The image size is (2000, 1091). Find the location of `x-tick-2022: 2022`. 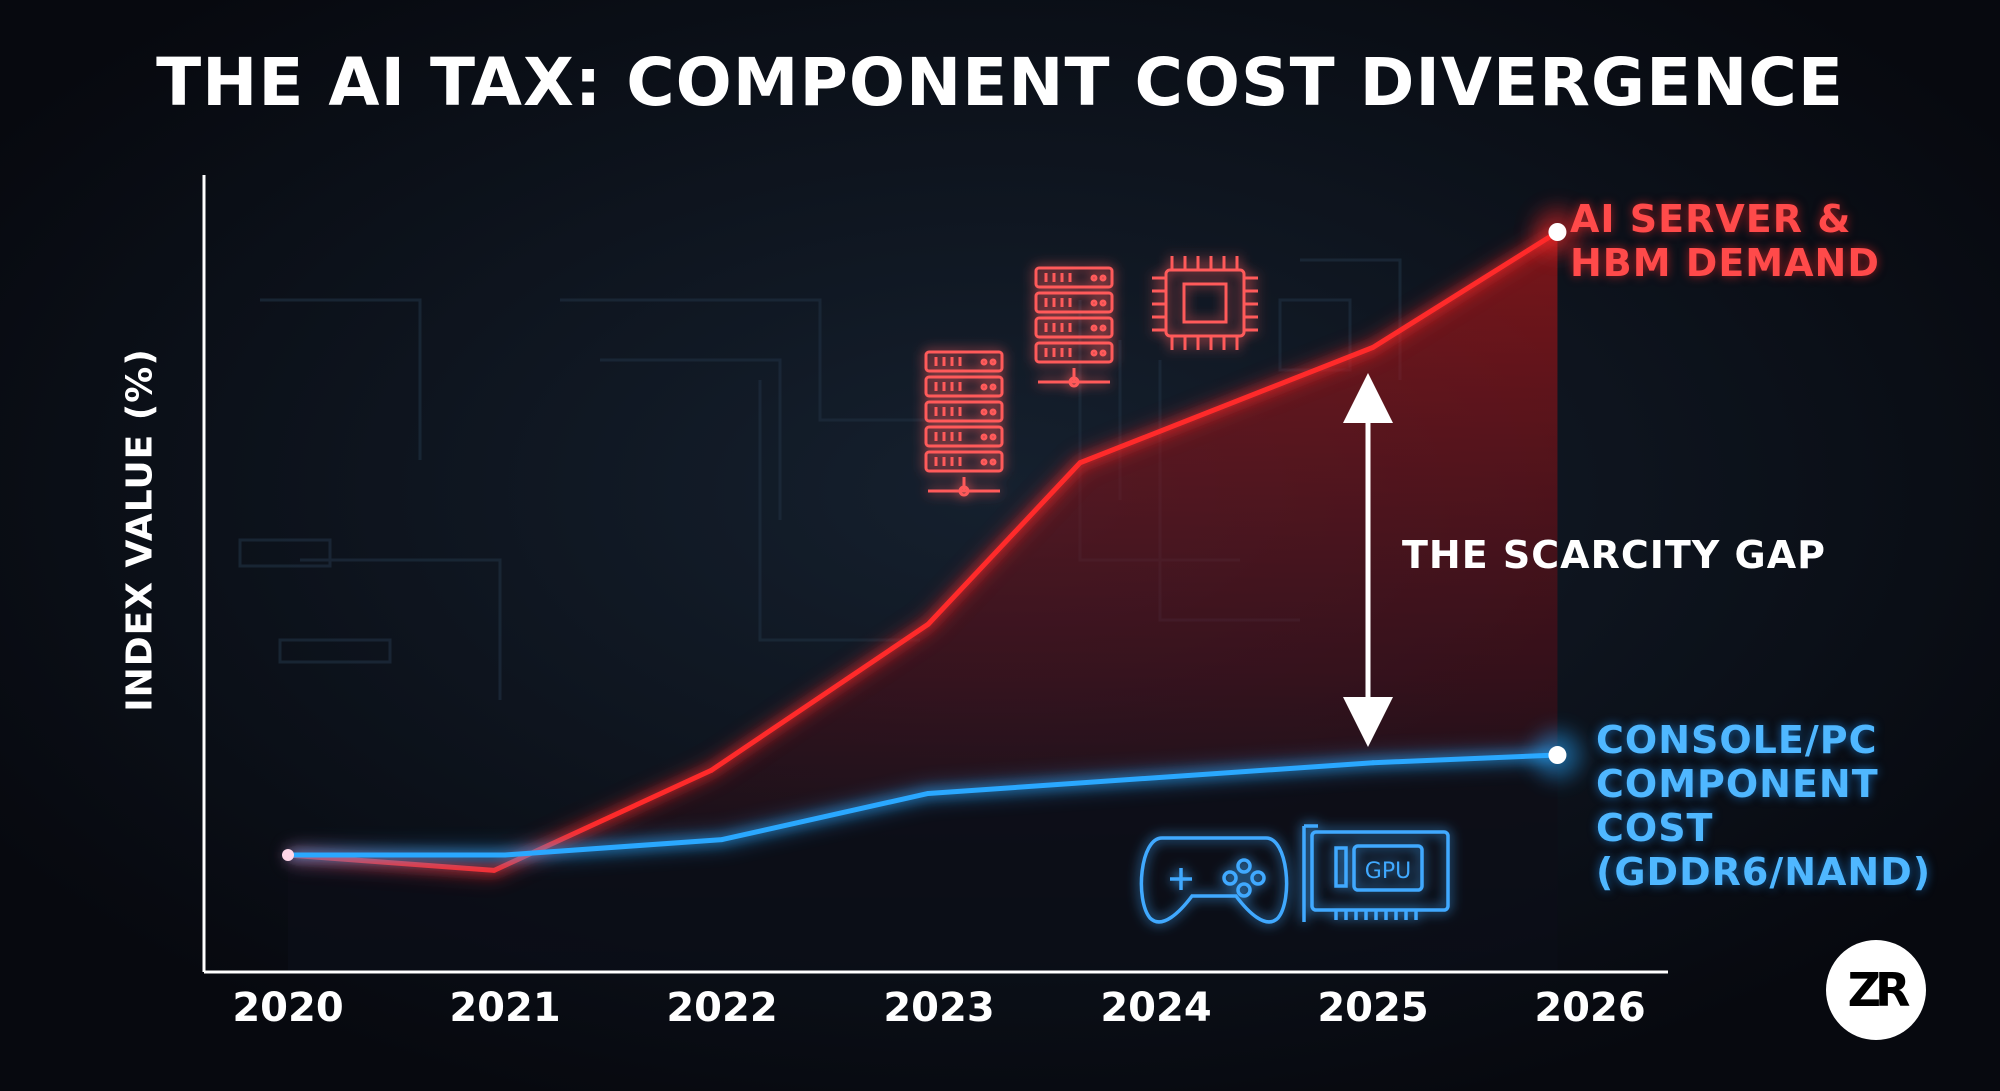

x-tick-2022: 2022 is located at coordinates (722, 1008).